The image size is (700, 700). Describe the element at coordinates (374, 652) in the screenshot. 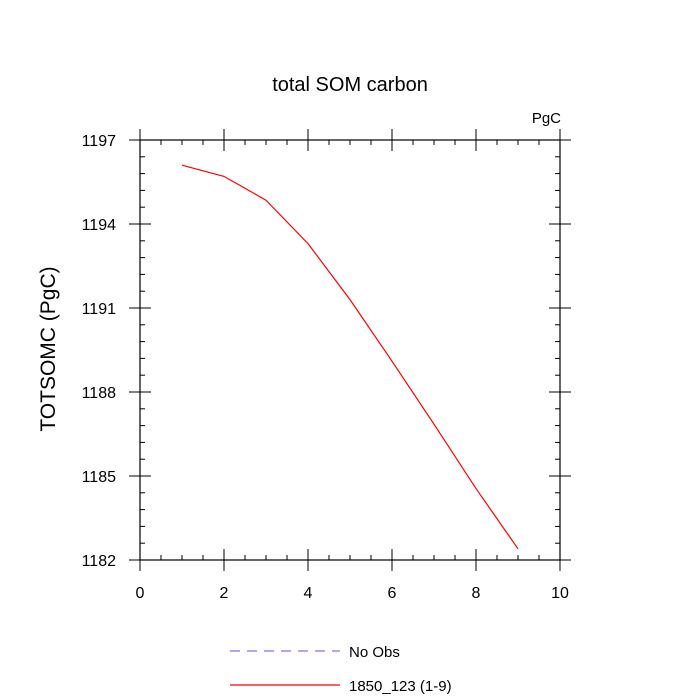

I see `legend-label-no-obs: No Obs` at that location.